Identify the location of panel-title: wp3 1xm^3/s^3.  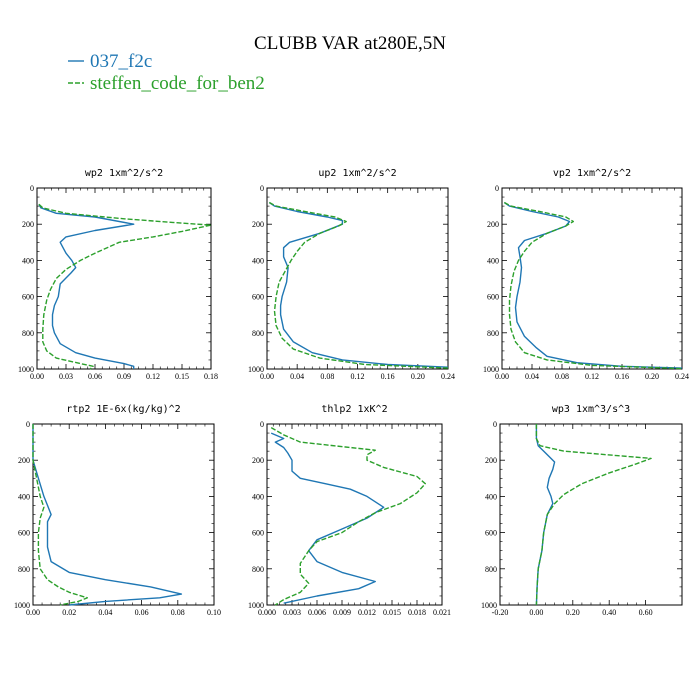
(591, 409).